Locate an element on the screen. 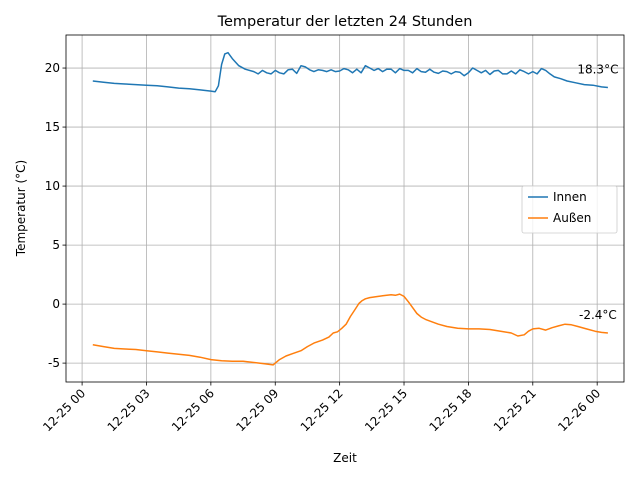  y-tick-label: 5 is located at coordinates (56, 245).